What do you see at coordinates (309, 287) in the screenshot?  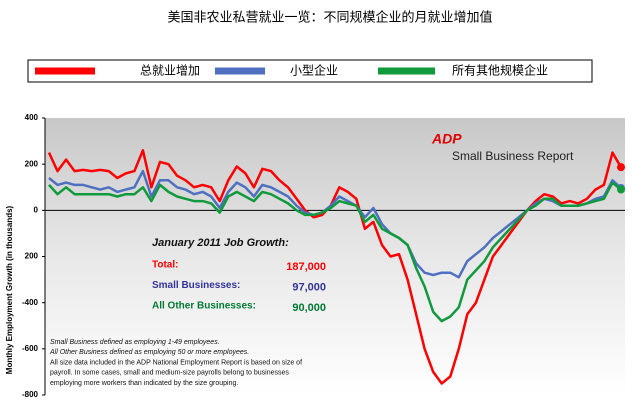 I see `annotation-value: 97,000` at bounding box center [309, 287].